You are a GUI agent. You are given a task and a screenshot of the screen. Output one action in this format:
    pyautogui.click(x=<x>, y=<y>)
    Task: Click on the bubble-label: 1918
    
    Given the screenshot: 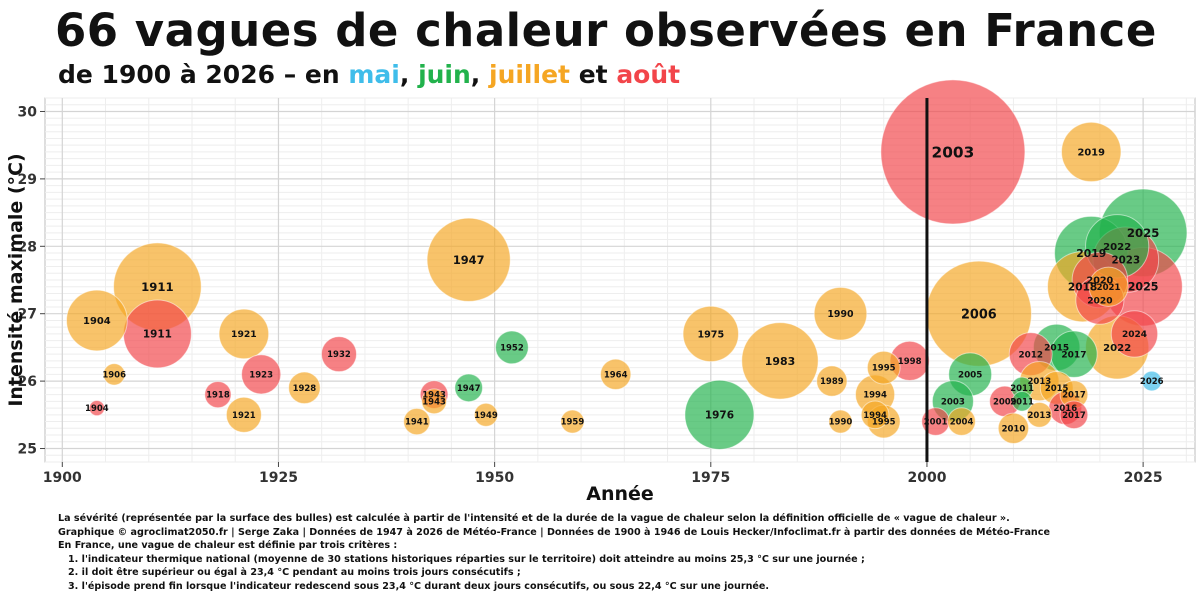 What is the action you would take?
    pyautogui.click(x=218, y=396)
    